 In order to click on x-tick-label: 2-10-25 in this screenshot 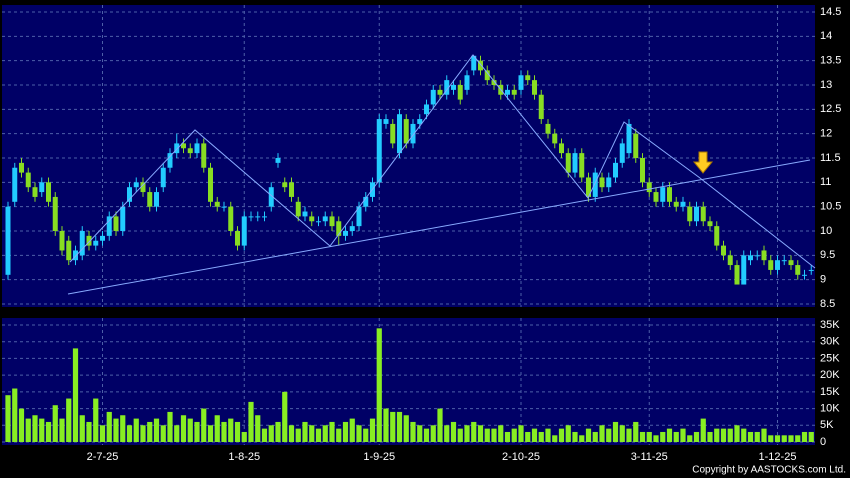, I will do `click(521, 457)`.